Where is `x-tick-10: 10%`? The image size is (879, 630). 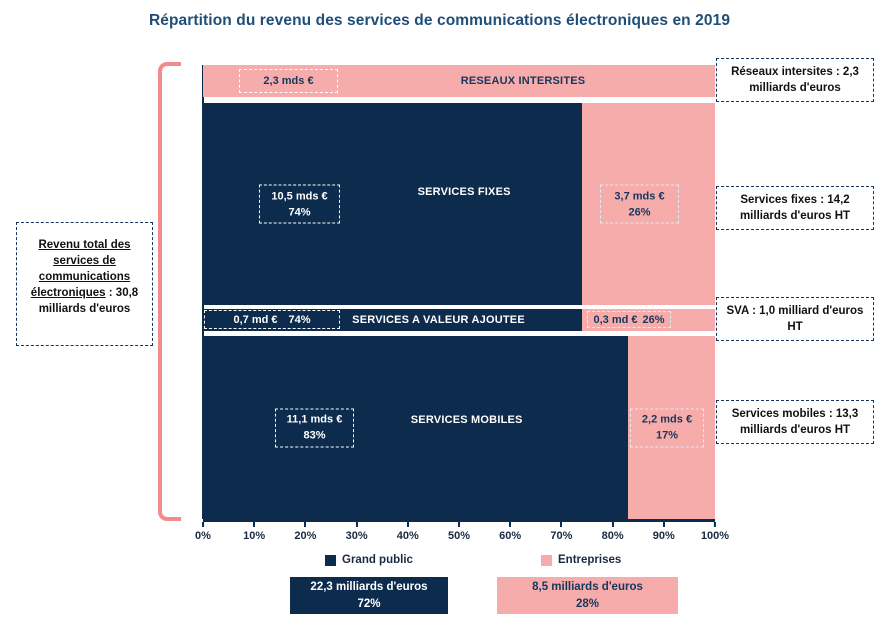 x-tick-10: 10% is located at coordinates (254, 532).